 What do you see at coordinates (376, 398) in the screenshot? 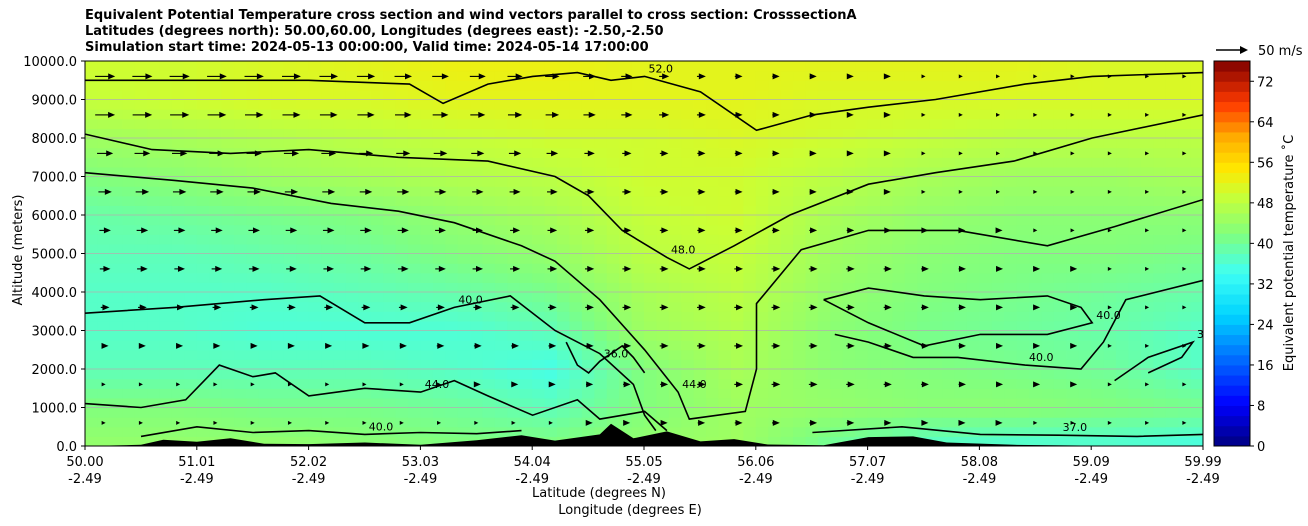
I see `contour-line` at bounding box center [376, 398].